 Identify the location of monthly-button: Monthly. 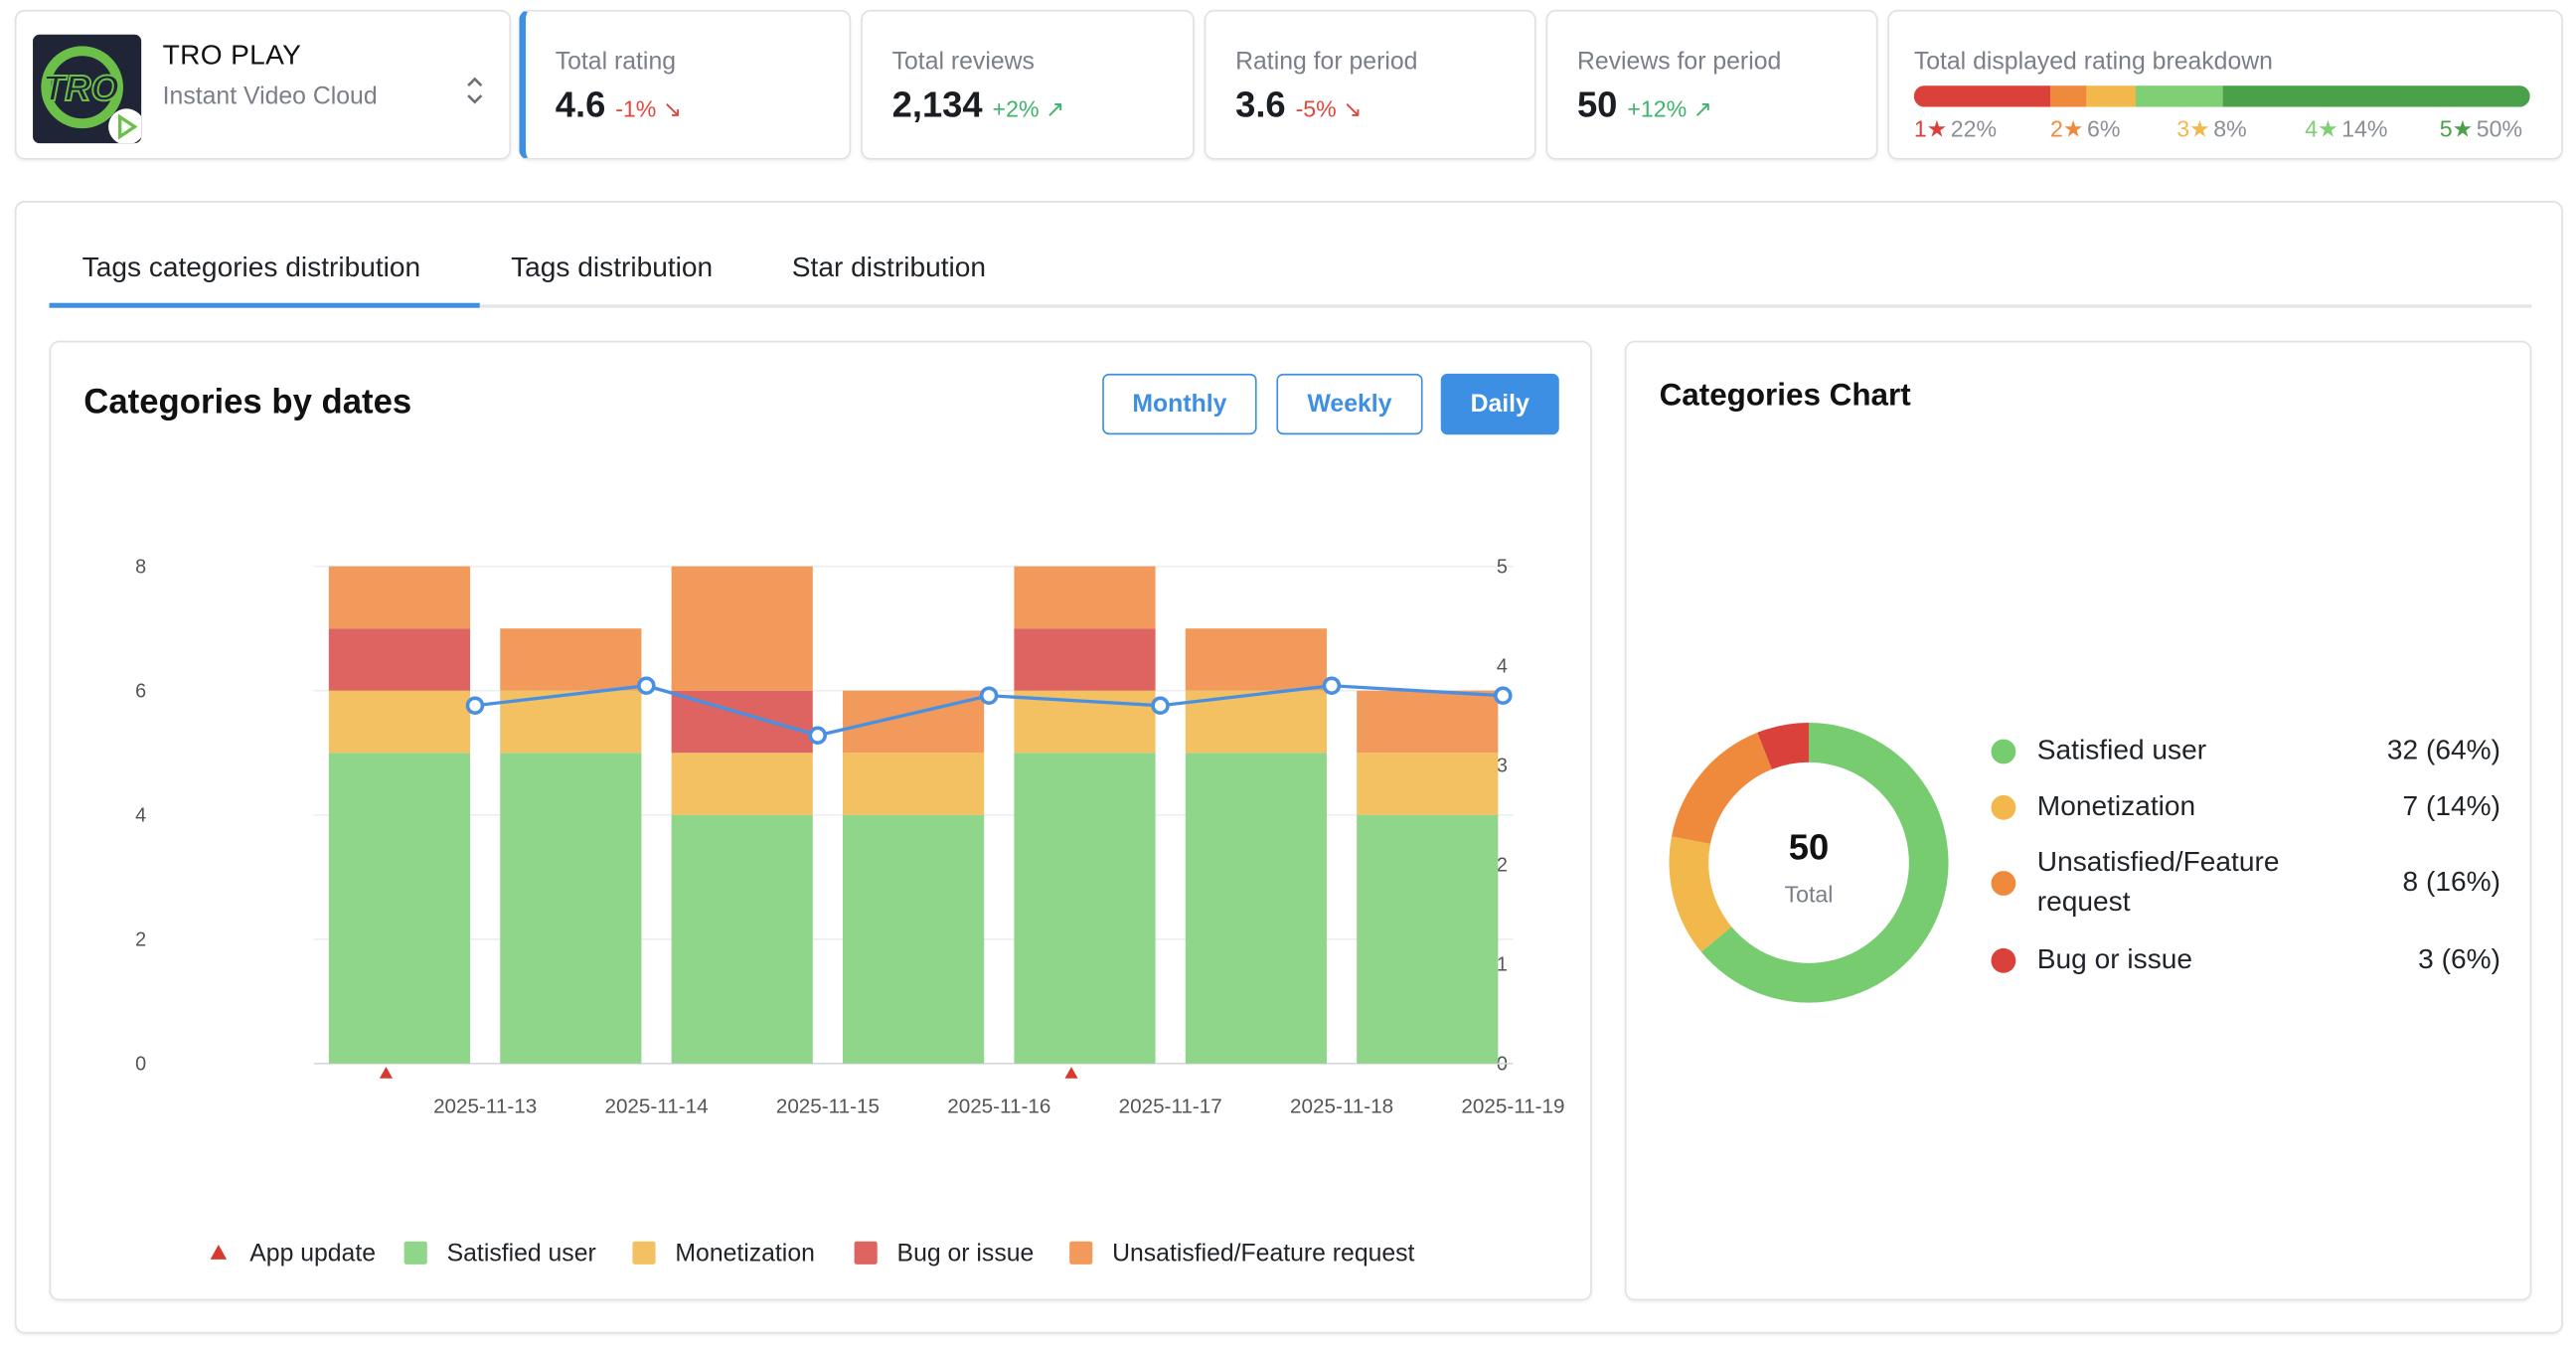
(1179, 404).